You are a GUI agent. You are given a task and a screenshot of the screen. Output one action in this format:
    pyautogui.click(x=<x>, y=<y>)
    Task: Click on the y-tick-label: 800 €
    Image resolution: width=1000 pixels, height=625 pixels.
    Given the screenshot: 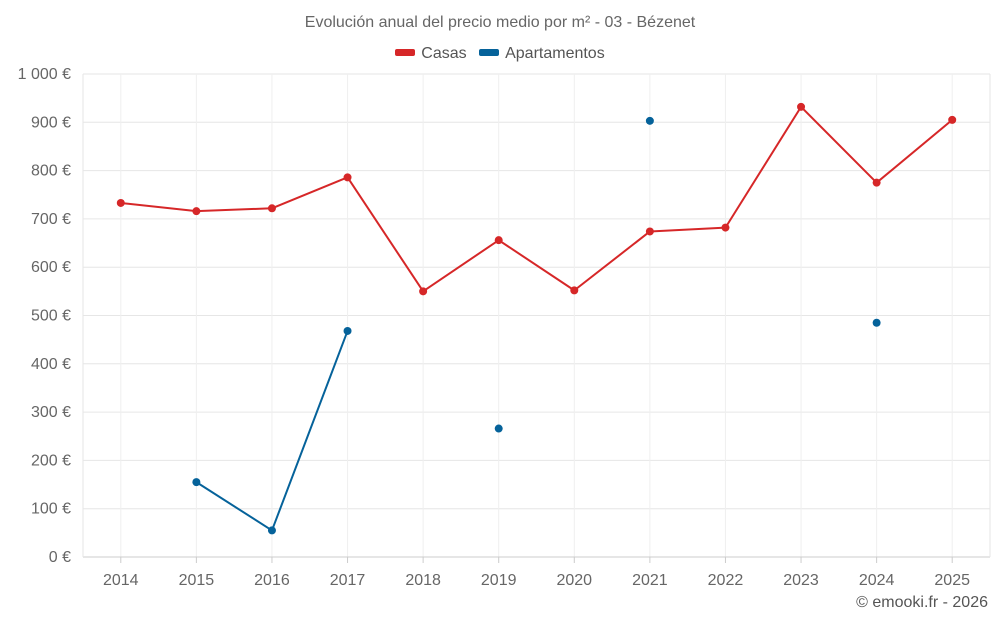 What is the action you would take?
    pyautogui.click(x=51, y=171)
    